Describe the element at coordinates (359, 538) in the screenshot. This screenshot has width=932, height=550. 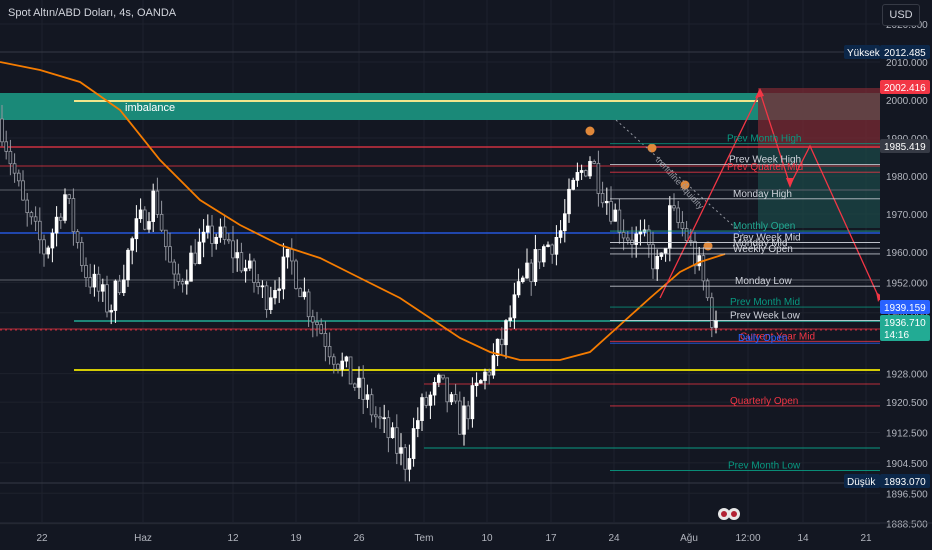
I see `time-tick: 26` at that location.